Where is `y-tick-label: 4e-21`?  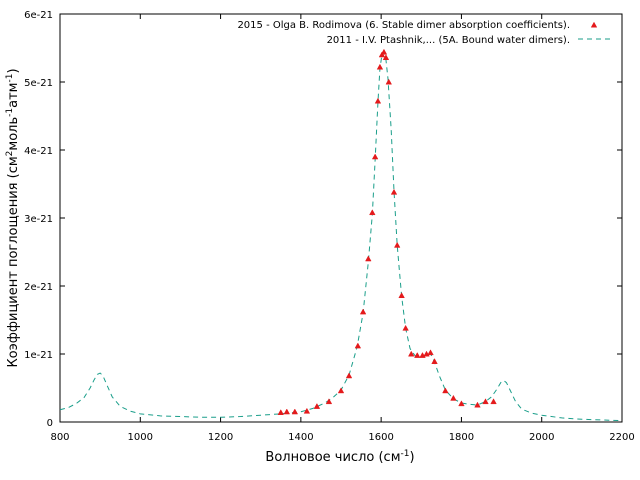
y-tick-label: 4e-21 is located at coordinates (38, 151).